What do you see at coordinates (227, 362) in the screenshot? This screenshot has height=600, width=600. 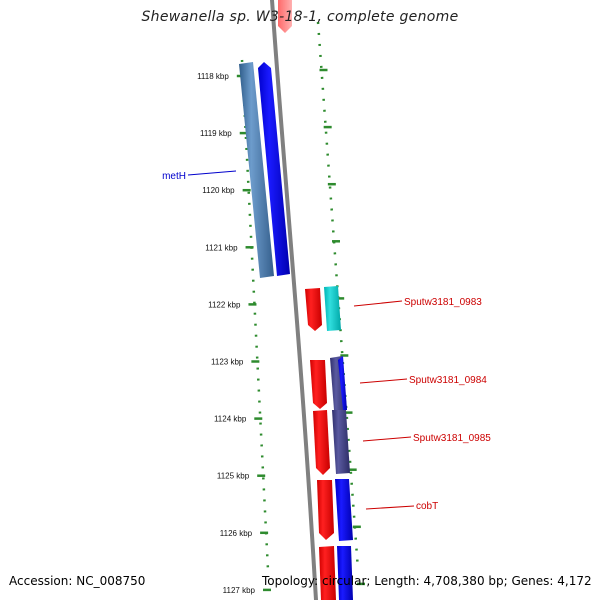 I see `tick-label: 1123 kbp` at bounding box center [227, 362].